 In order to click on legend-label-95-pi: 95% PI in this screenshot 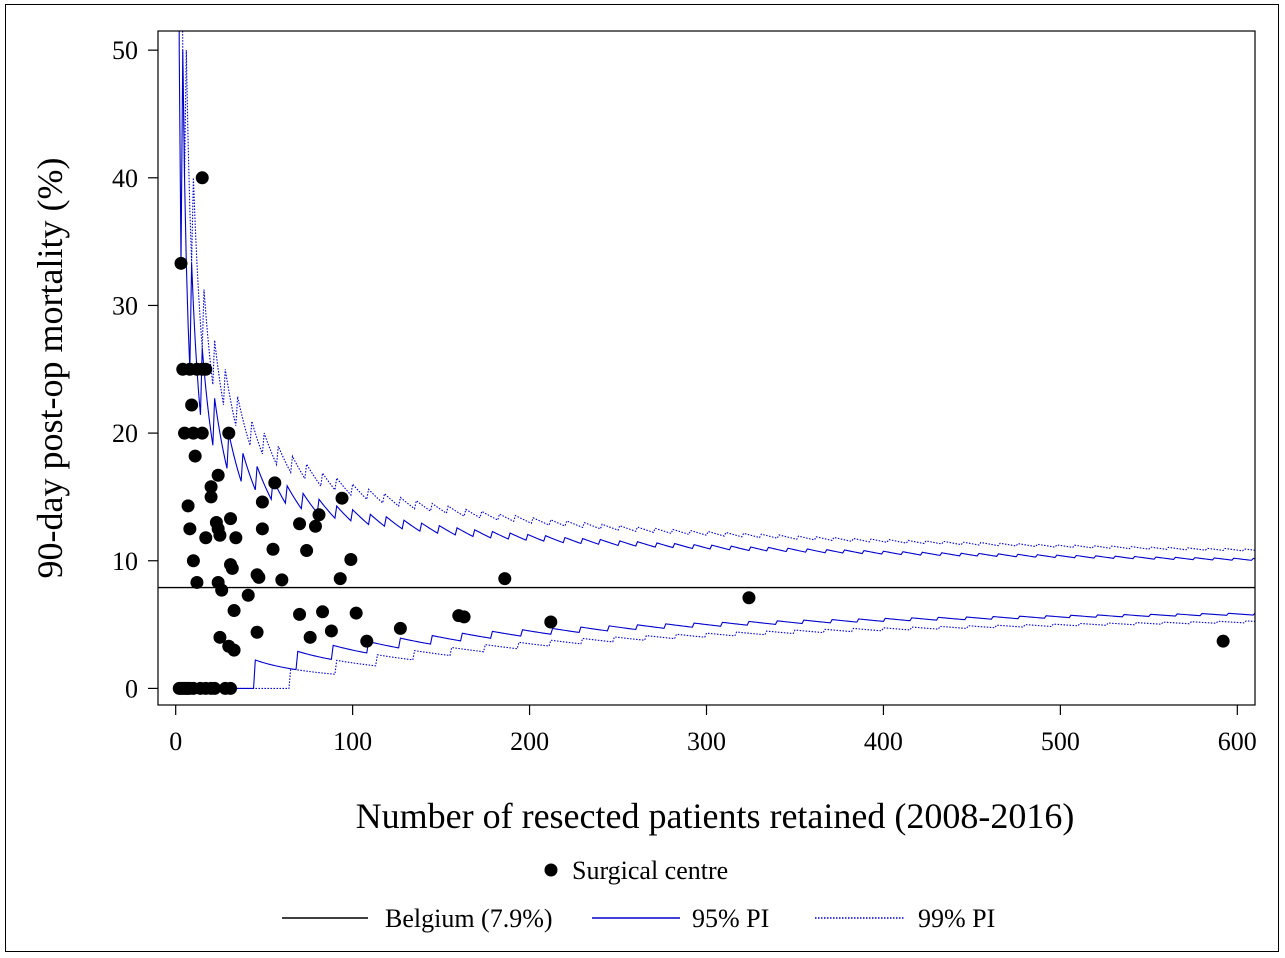, I will do `click(730, 918)`.